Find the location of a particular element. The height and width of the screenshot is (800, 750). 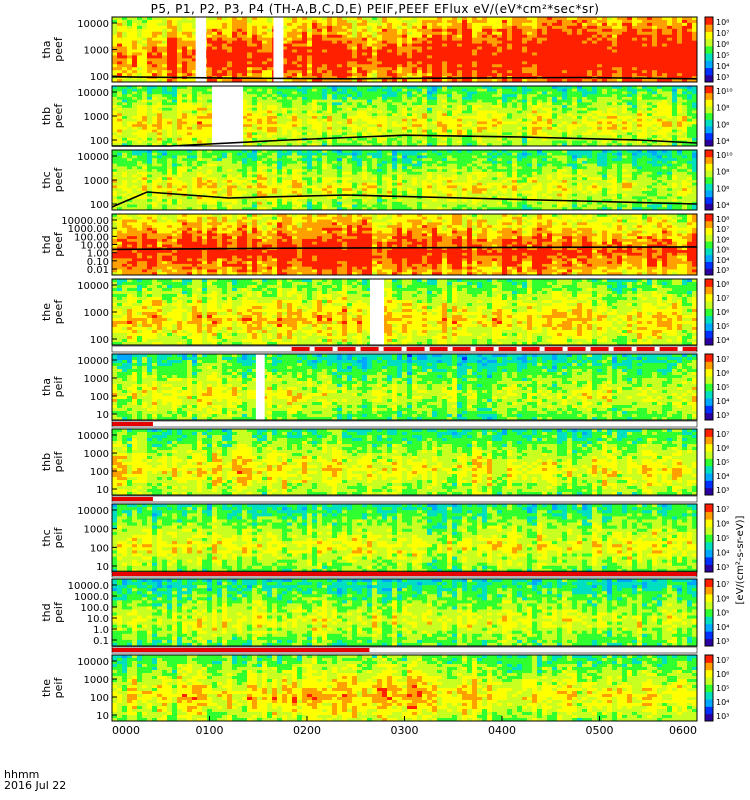

x-tick-label: 0500 is located at coordinates (600, 730).